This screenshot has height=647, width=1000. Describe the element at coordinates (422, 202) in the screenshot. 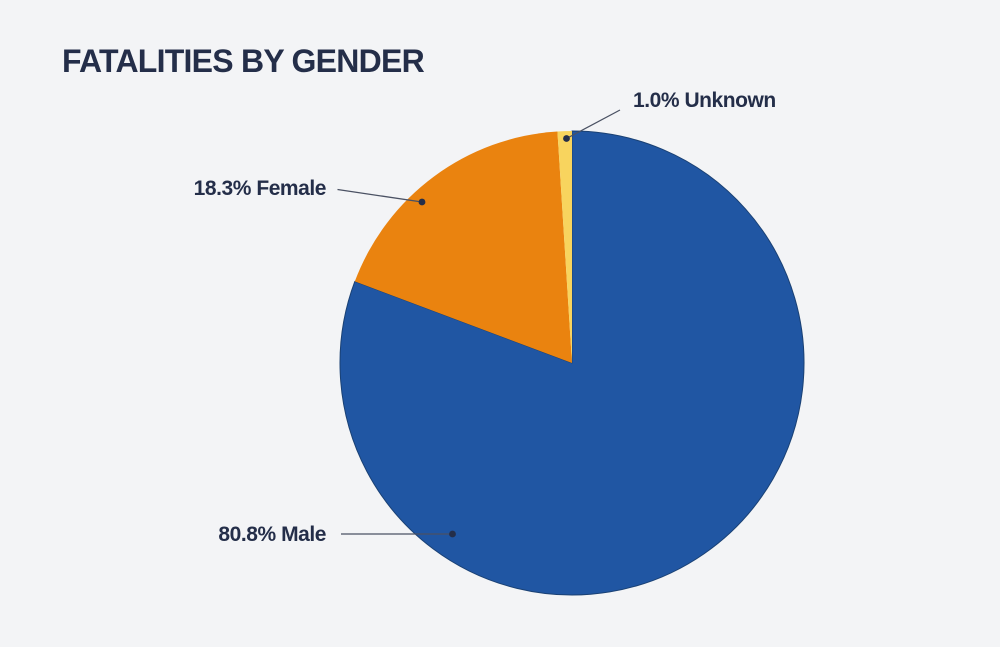

I see `leader-dot-female` at that location.